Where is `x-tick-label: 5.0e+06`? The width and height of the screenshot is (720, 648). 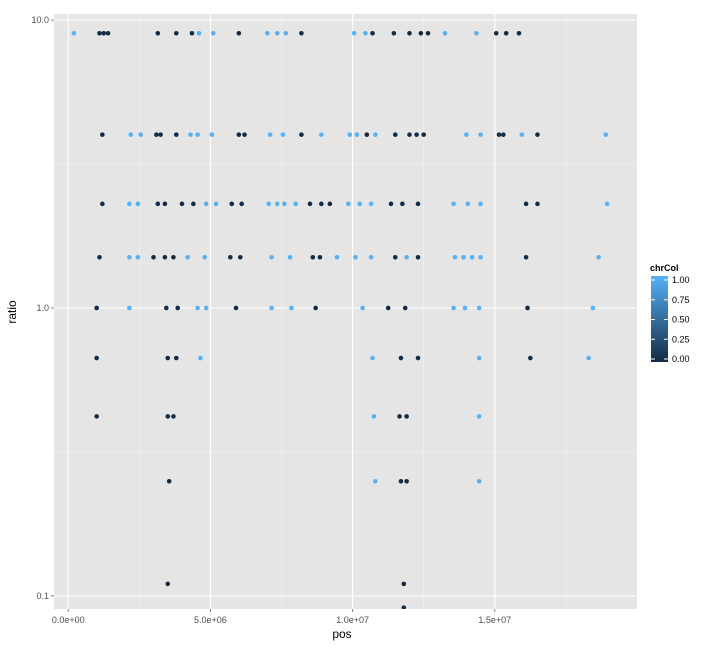
x-tick-label: 5.0e+06 is located at coordinates (210, 620).